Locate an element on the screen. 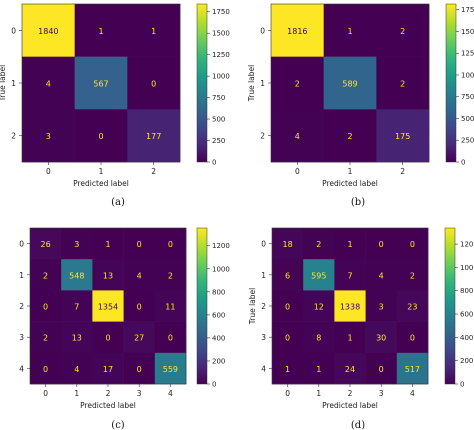  colorbar-tick-label: 800 is located at coordinates (218, 292).